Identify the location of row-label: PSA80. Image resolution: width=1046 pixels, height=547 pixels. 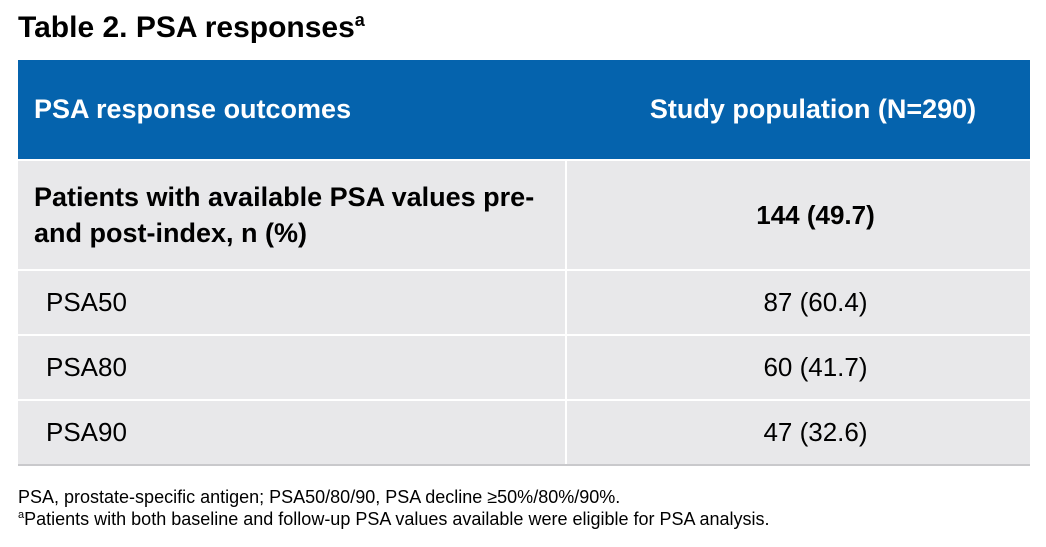
(292, 367).